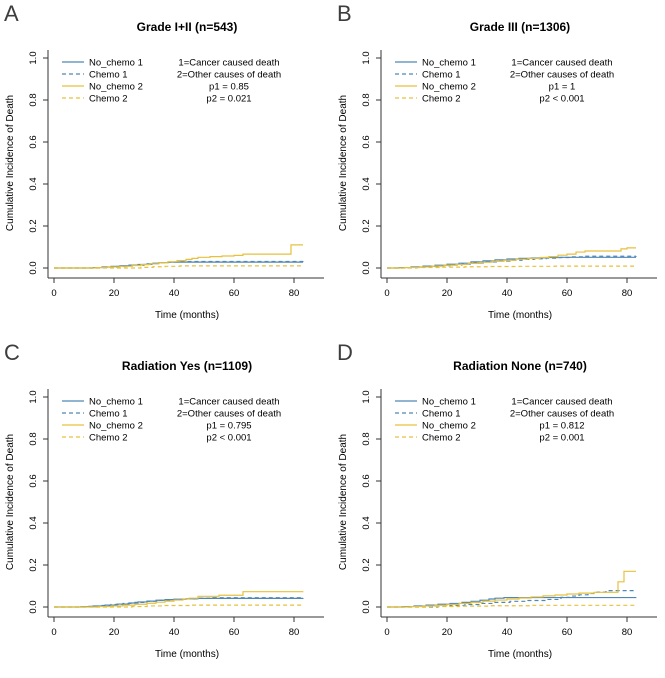  I want to click on annotation-text: p2 = 0.021, so click(228, 99).